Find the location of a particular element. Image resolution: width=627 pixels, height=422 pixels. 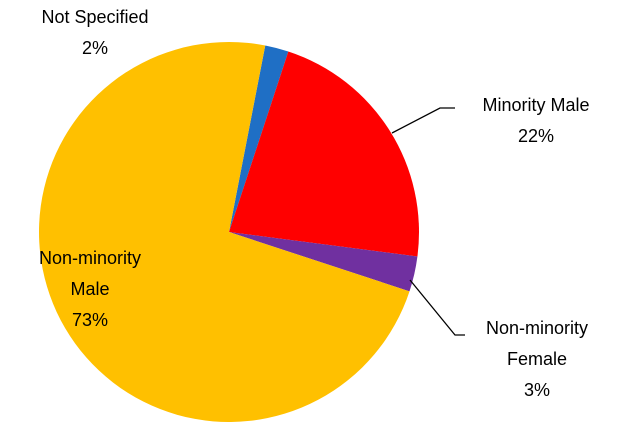

label-name: Non-minority Female is located at coordinates (537, 343).